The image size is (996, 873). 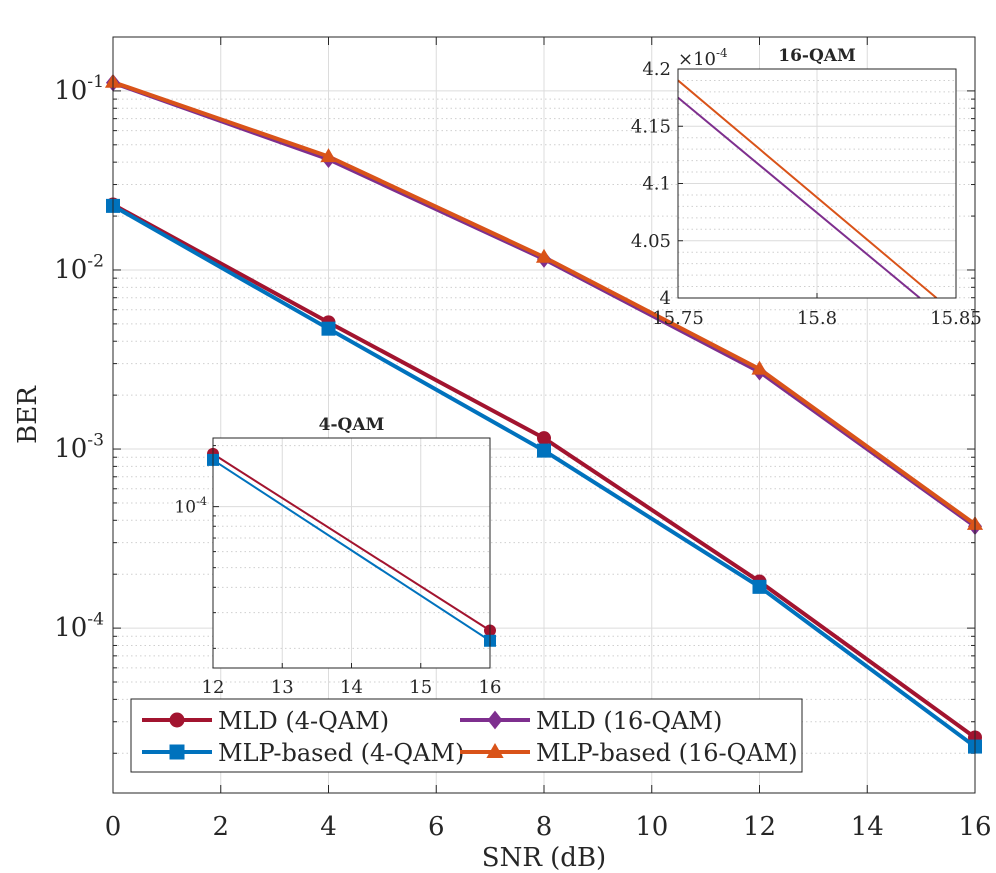 I want to click on legend-label-2: MLD (16-QAM), so click(x=629, y=721).